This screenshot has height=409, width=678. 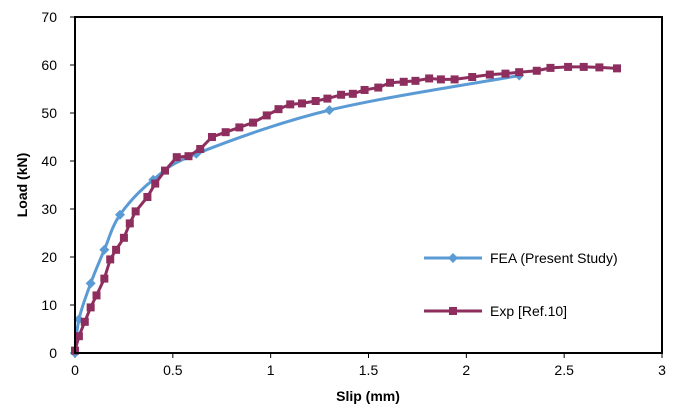 What do you see at coordinates (554, 258) in the screenshot?
I see `legend-label-fea: FEA (Present Study)` at bounding box center [554, 258].